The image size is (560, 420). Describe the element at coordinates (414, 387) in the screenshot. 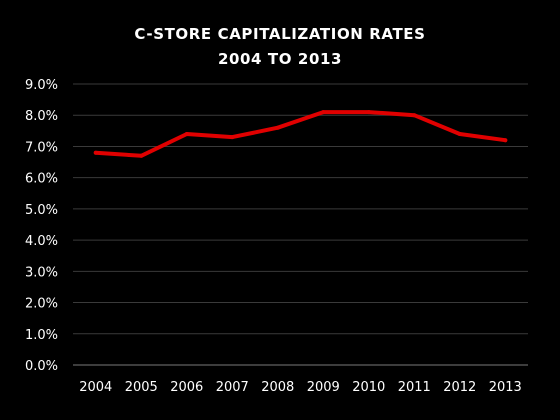

I see `x-tick-label: 2011` at that location.